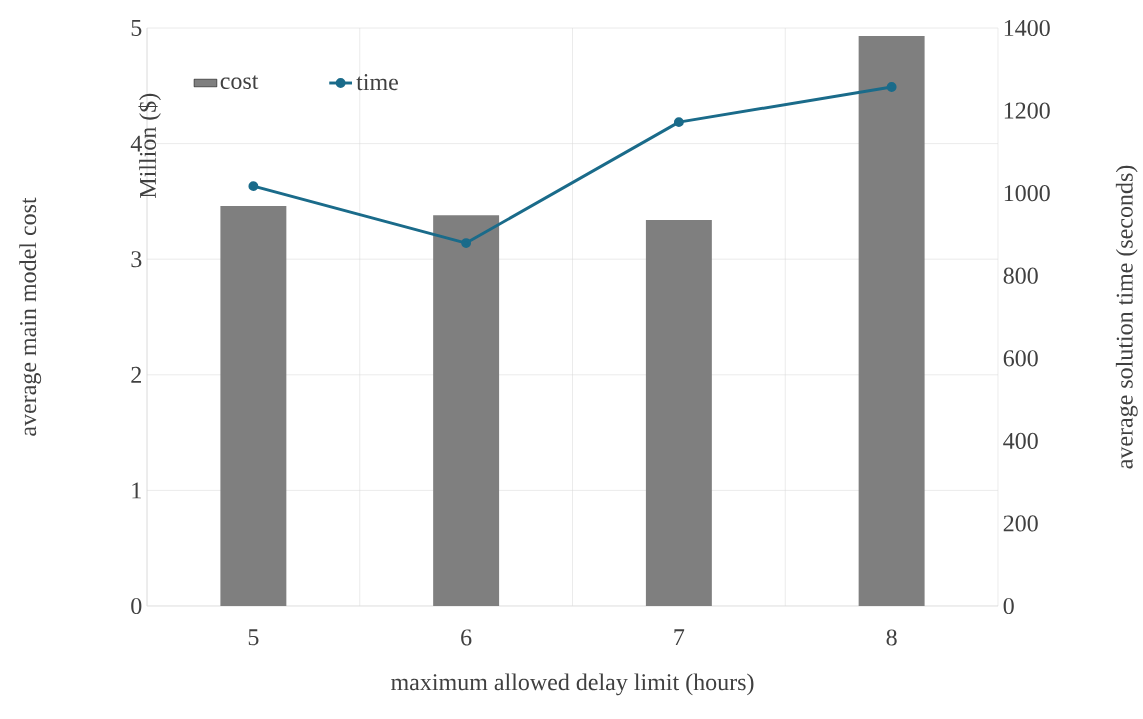 This screenshot has height=719, width=1143. I want to click on y2-tick-label: 400, so click(1020, 440).